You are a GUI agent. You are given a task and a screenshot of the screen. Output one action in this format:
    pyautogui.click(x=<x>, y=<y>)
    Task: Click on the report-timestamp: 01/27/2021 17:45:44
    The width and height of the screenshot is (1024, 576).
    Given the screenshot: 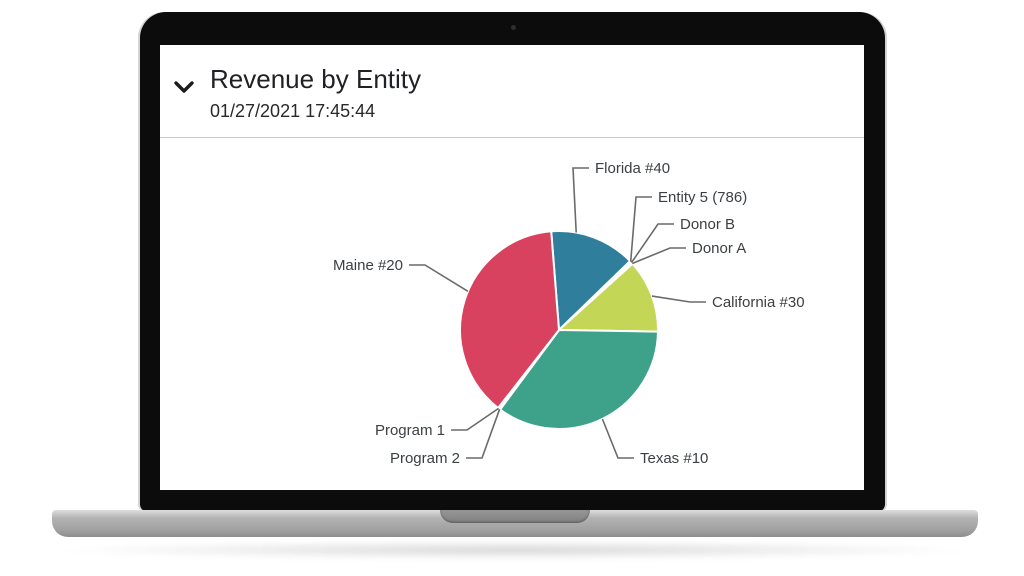 What is the action you would take?
    pyautogui.click(x=293, y=111)
    